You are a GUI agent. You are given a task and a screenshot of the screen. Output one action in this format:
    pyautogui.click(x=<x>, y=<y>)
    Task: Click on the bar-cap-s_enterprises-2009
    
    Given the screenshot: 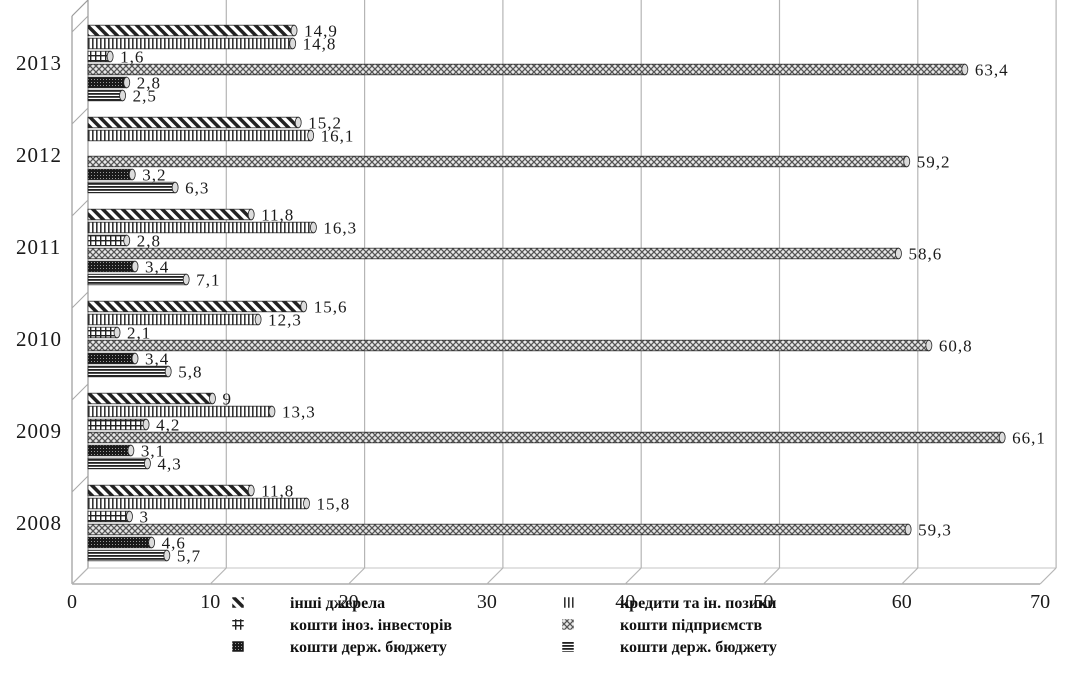 What is the action you would take?
    pyautogui.click(x=1002, y=437)
    